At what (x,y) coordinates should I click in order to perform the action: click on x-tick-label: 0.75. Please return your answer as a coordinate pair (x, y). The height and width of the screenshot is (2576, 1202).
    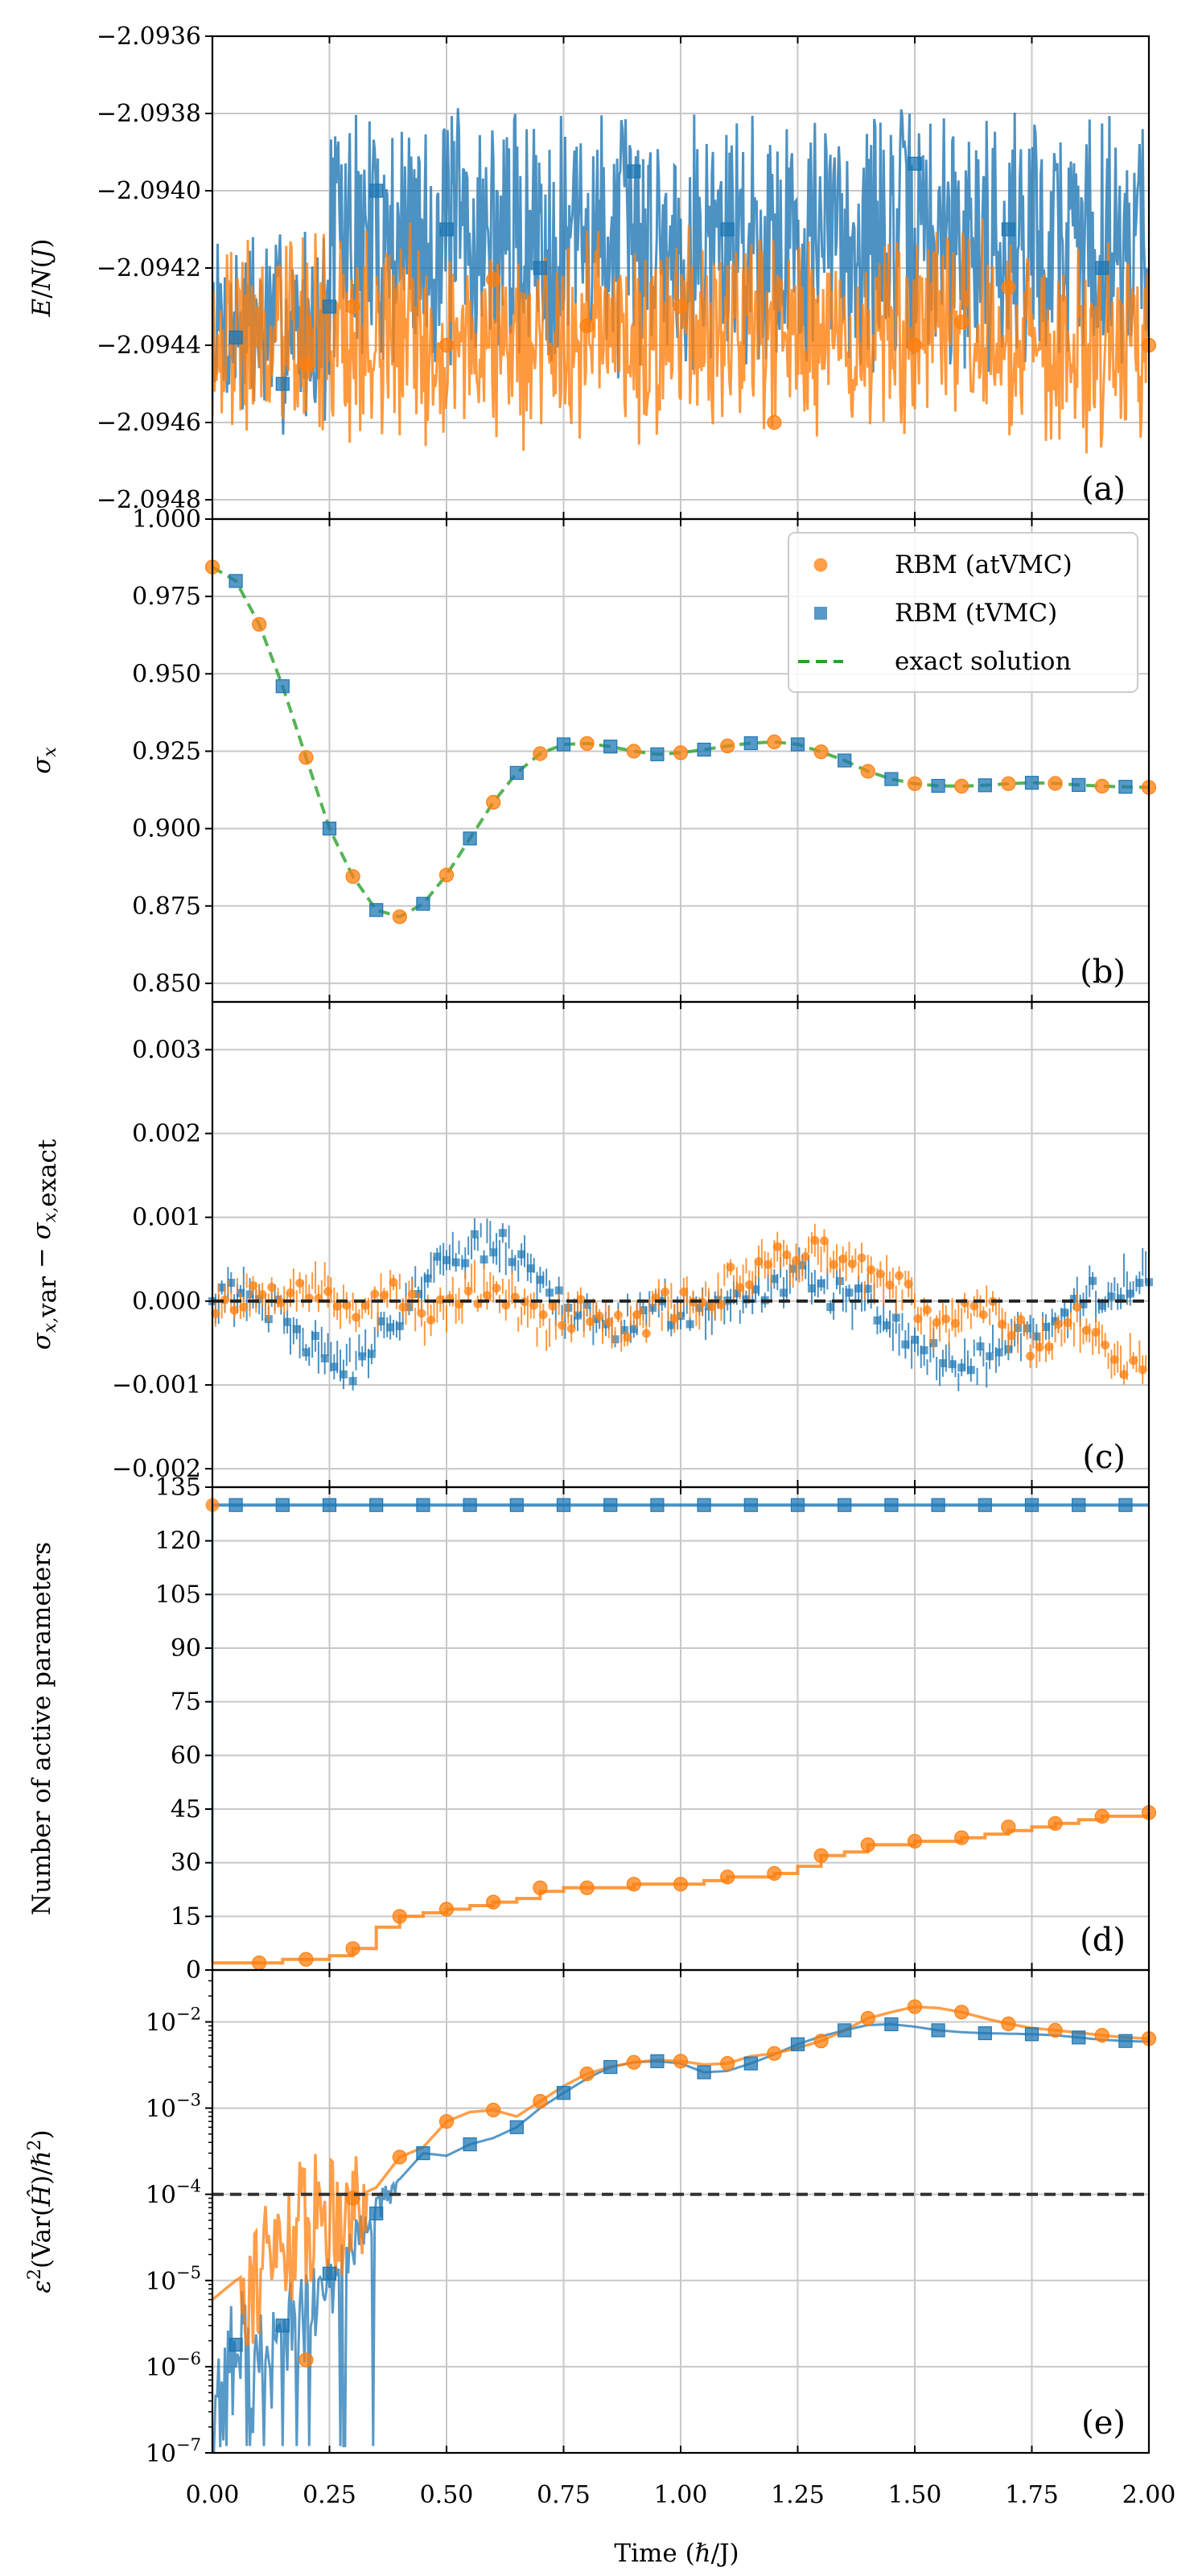
    Looking at the image, I should click on (564, 2495).